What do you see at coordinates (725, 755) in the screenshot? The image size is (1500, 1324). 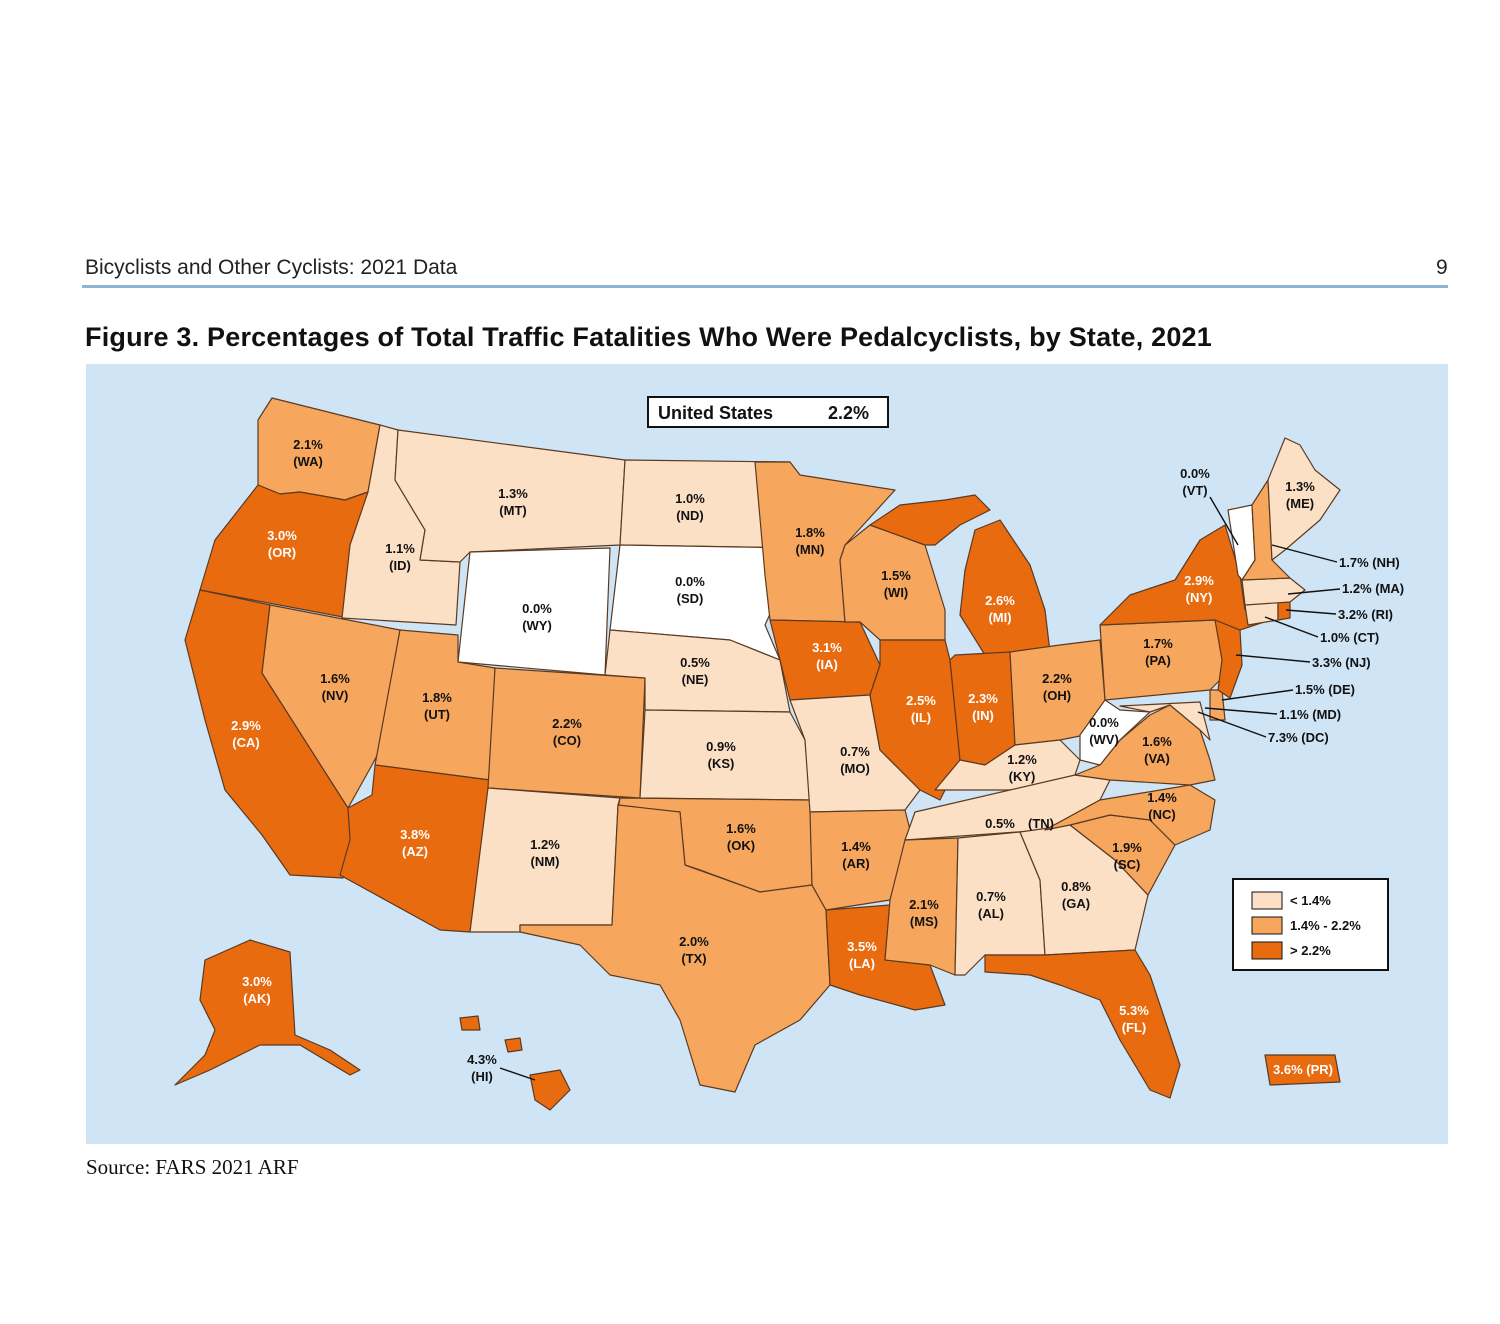 I see `state-ks` at bounding box center [725, 755].